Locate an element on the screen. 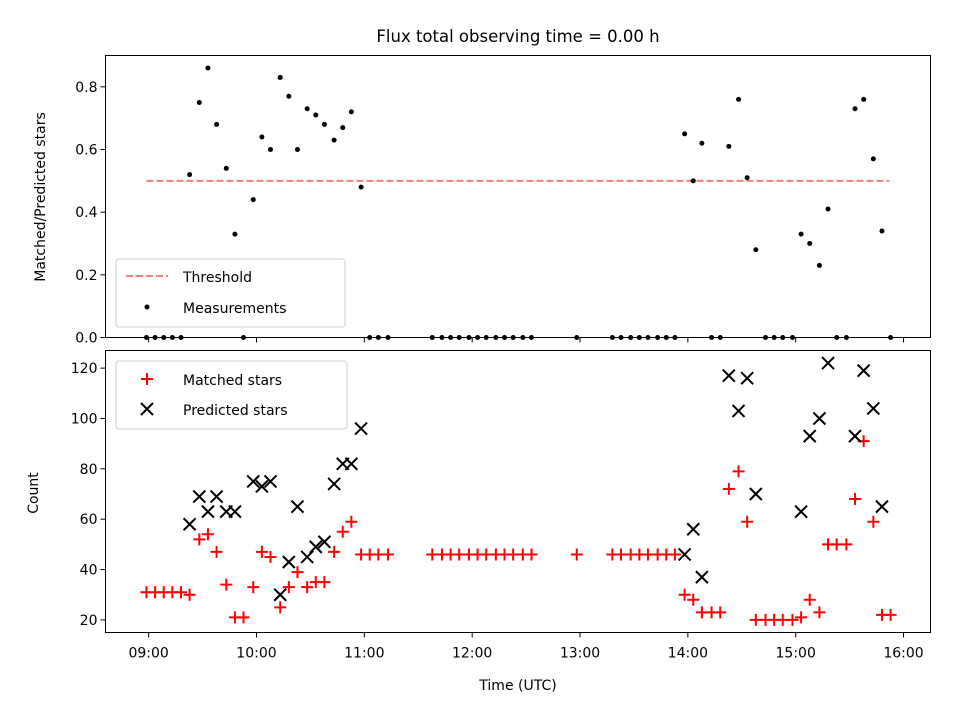  top-legend-frame is located at coordinates (230, 293).